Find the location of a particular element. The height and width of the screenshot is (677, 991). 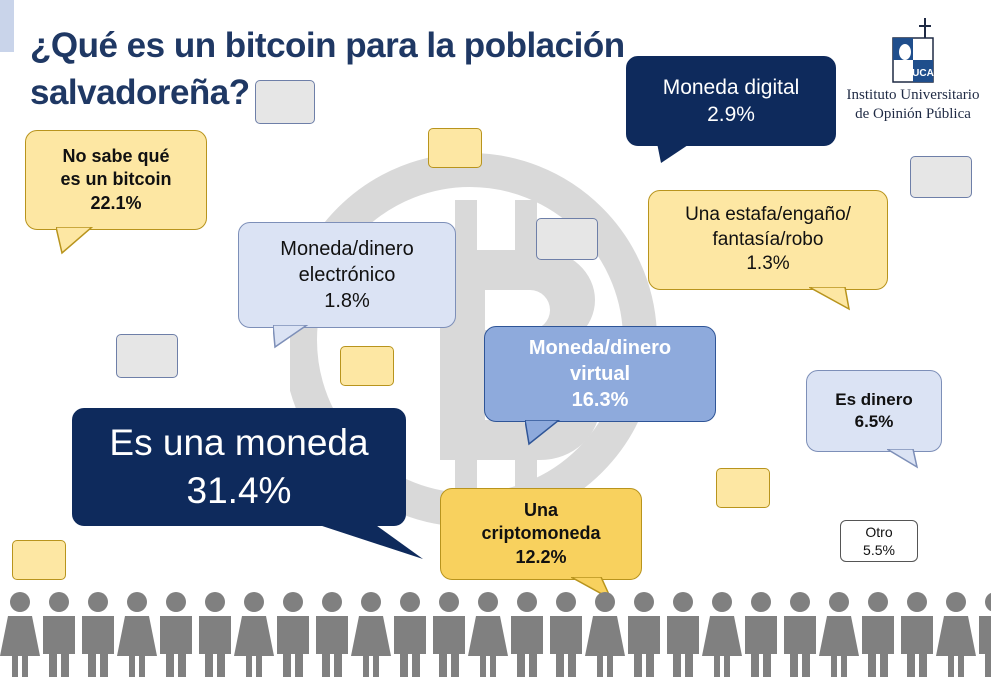

bubble-moneda-digital: Moneda digital 2.9% is located at coordinates (731, 109).